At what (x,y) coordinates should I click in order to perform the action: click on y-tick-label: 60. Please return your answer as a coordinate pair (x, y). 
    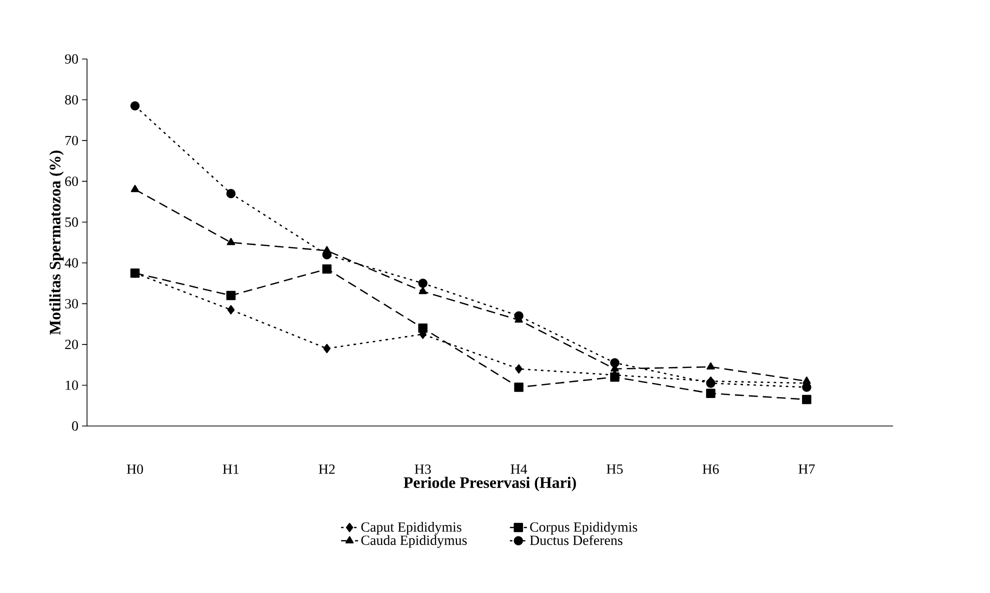
    Looking at the image, I should click on (71, 181).